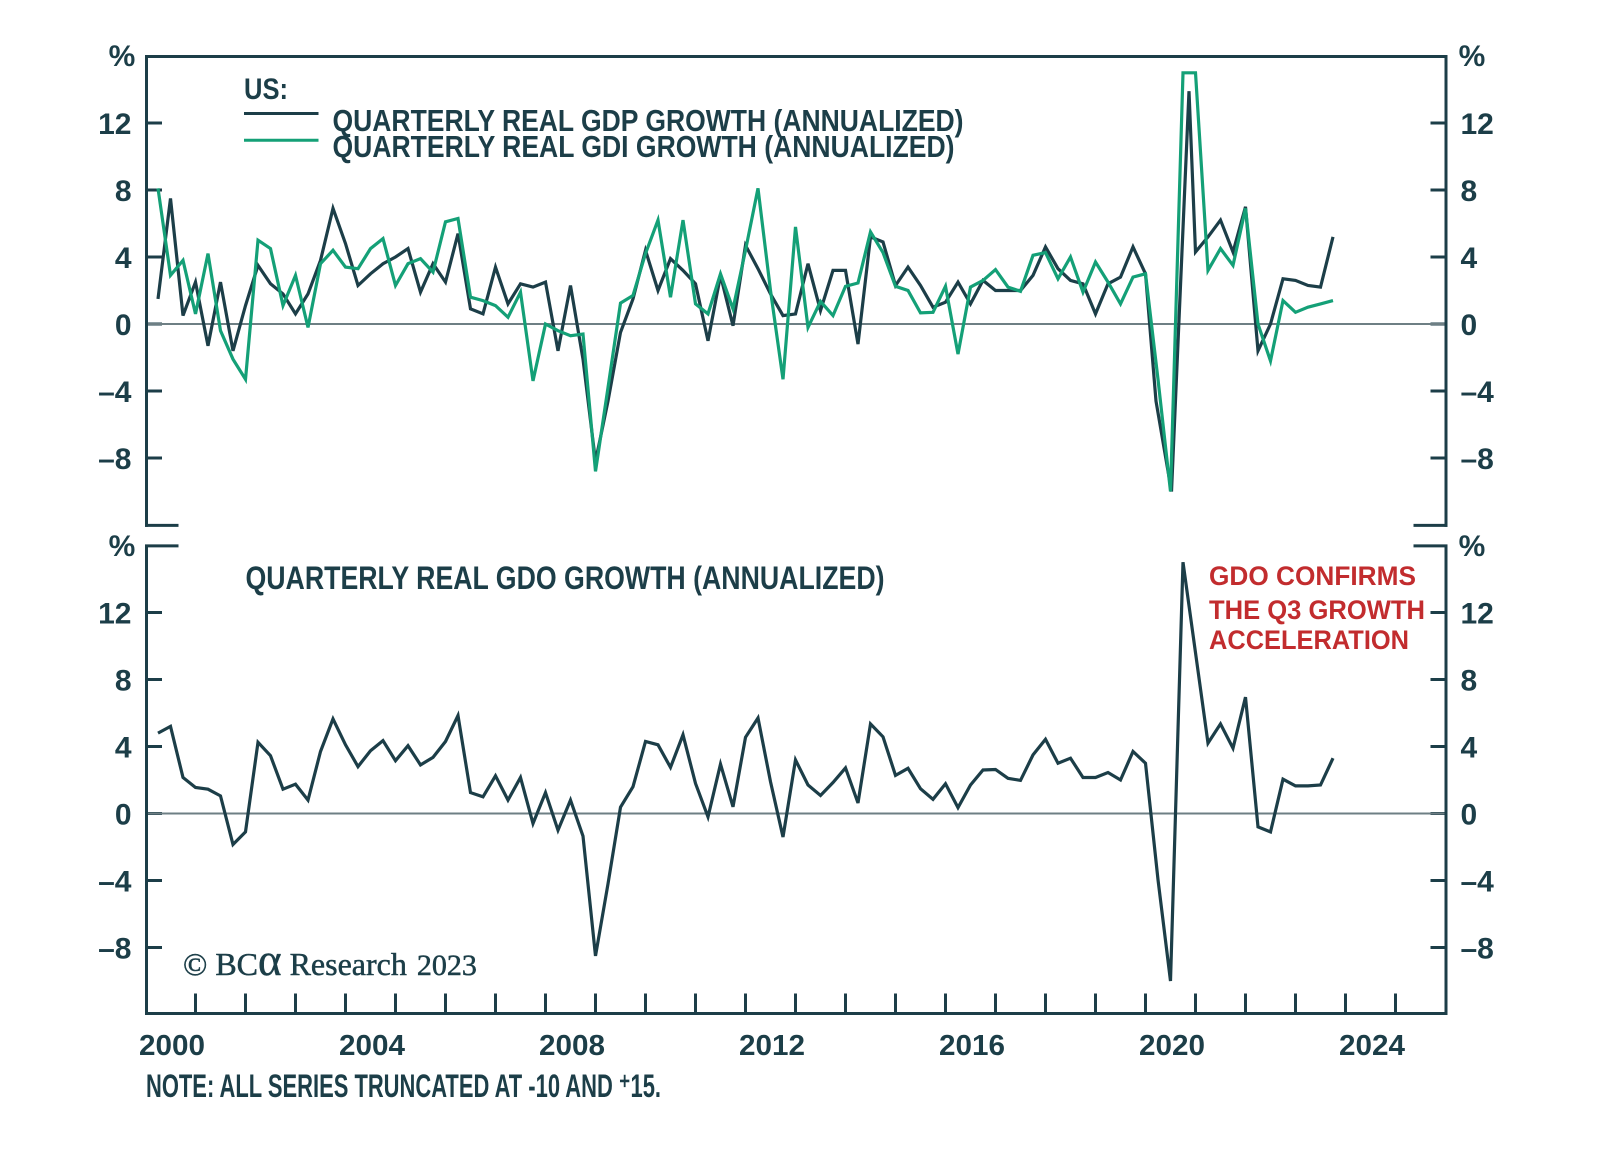 The width and height of the screenshot is (1600, 1170). What do you see at coordinates (1309, 640) in the screenshot?
I see `svg-text: ACCELERATION` at bounding box center [1309, 640].